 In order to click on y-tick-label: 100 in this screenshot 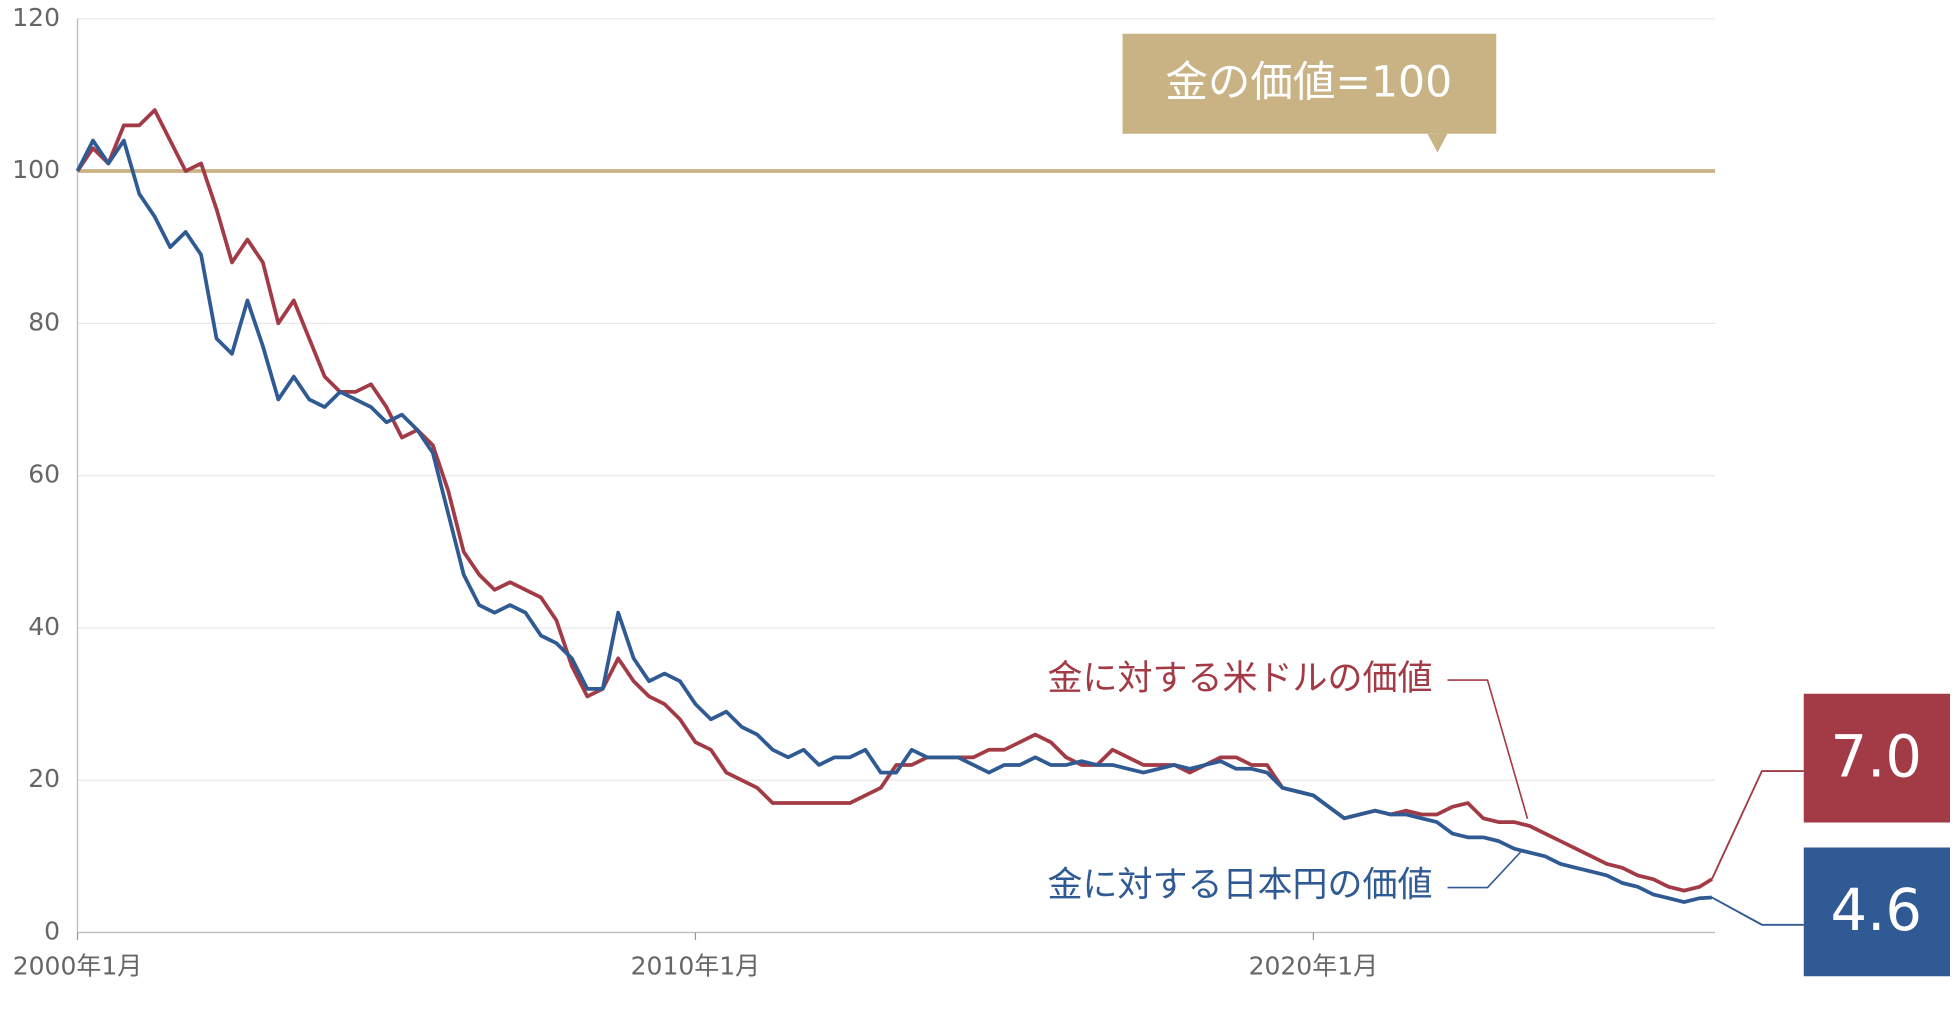, I will do `click(36, 169)`.